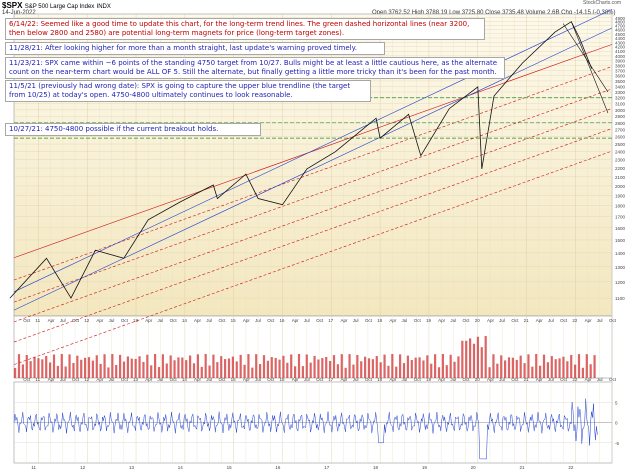  I want to click on volume-xtick-label: 18, so click(380, 379).